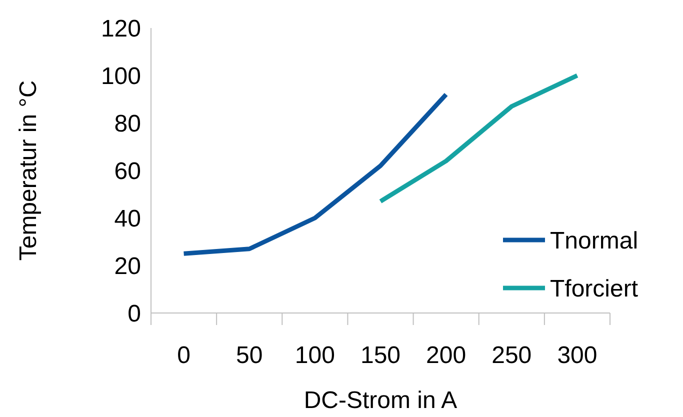 This screenshot has width=683, height=417. What do you see at coordinates (577, 355) in the screenshot?
I see `x-tick-label: 300` at bounding box center [577, 355].